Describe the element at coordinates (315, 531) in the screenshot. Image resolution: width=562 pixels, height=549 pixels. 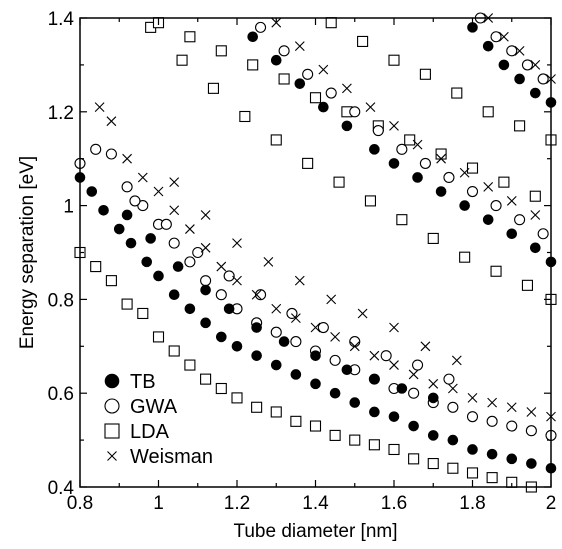
I see `x-axis-label: Tube diameter [nm]` at that location.